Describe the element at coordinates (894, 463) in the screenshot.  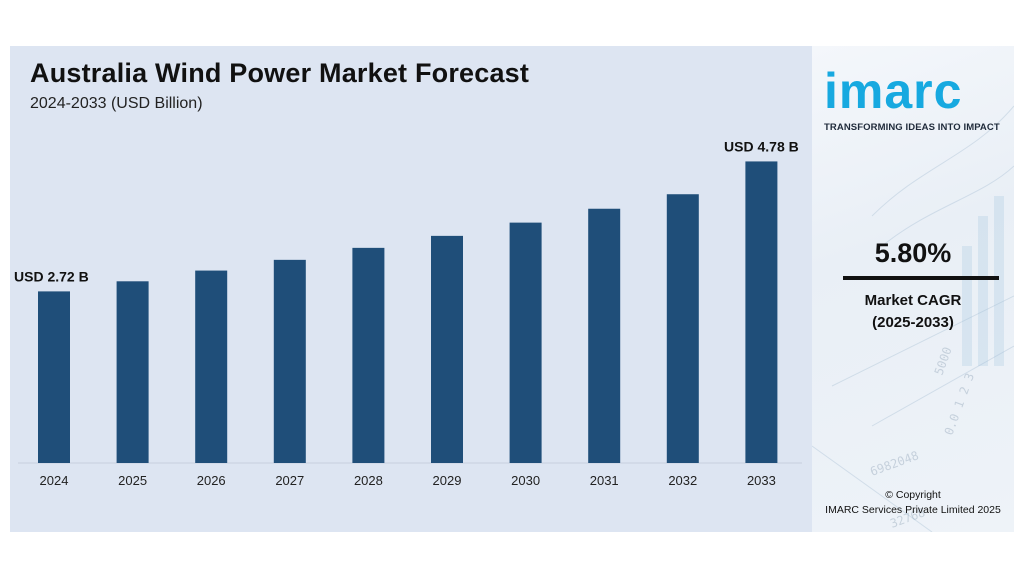
I see `svg-text: 6982048` at that location.